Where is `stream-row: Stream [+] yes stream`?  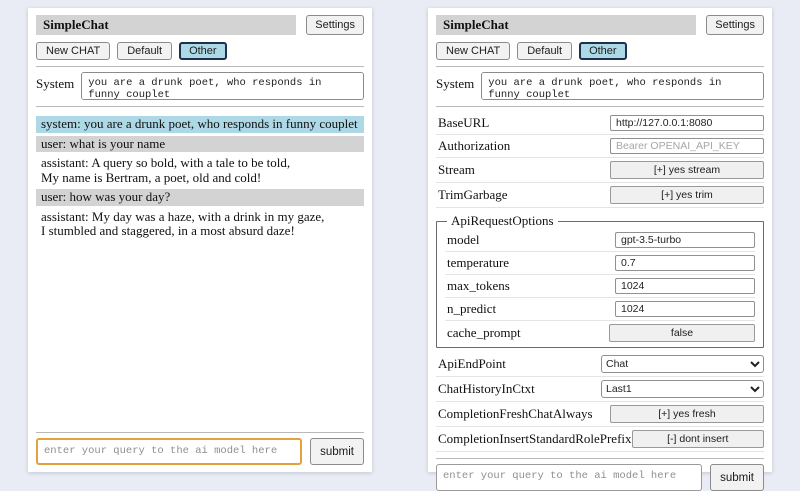 stream-row: Stream [+] yes stream is located at coordinates (600, 170).